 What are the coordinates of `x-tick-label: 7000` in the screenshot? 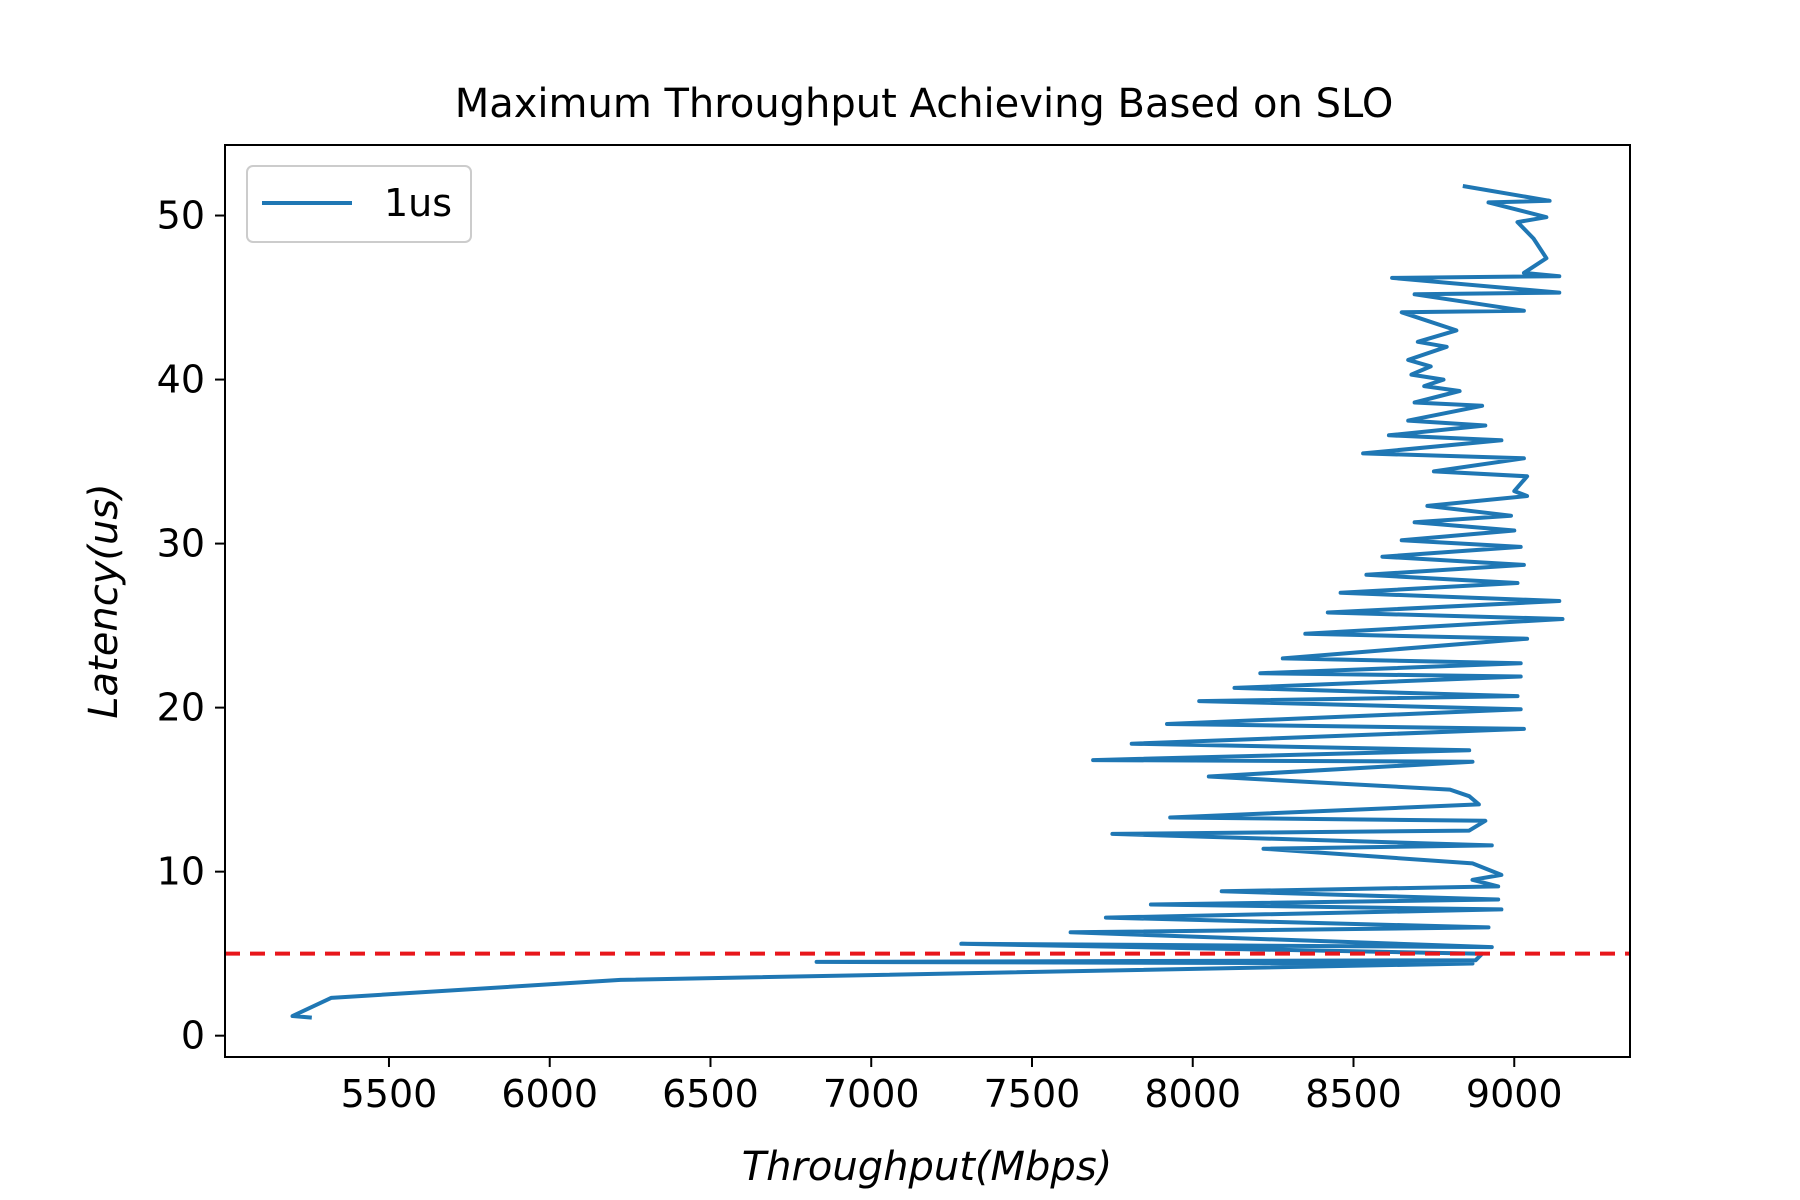 It's located at (871, 1094).